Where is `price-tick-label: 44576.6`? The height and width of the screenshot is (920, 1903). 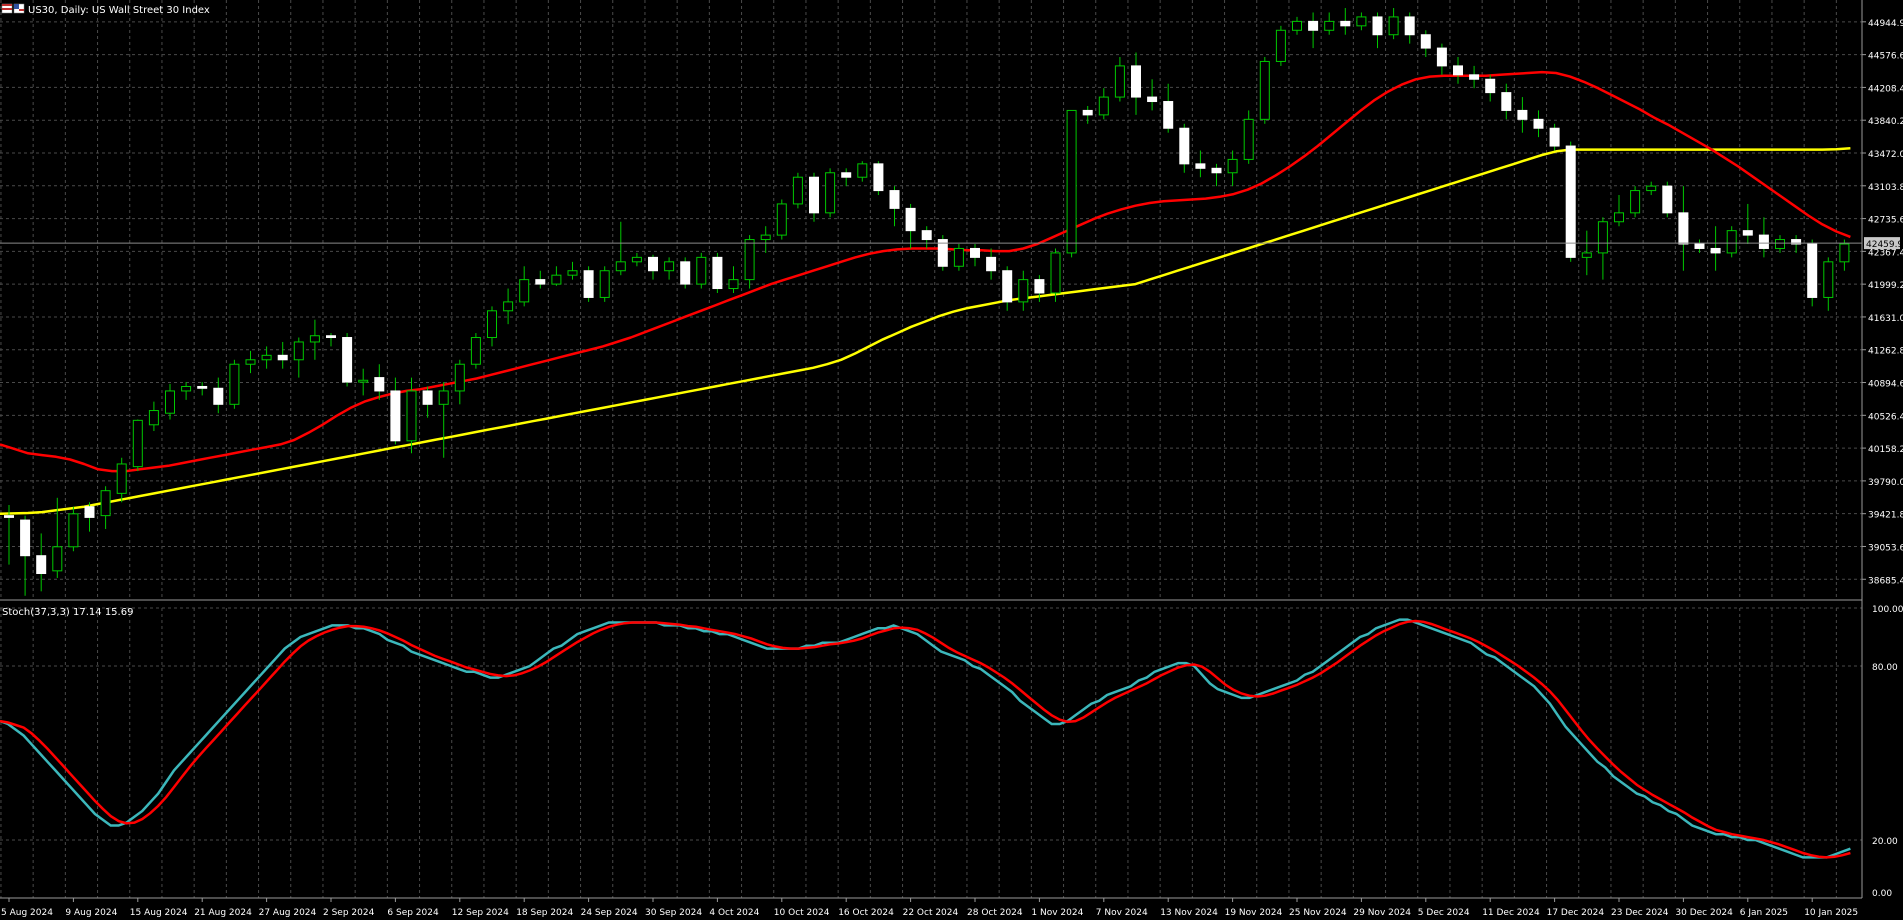
price-tick-label: 44576.6 is located at coordinates (1885, 57).